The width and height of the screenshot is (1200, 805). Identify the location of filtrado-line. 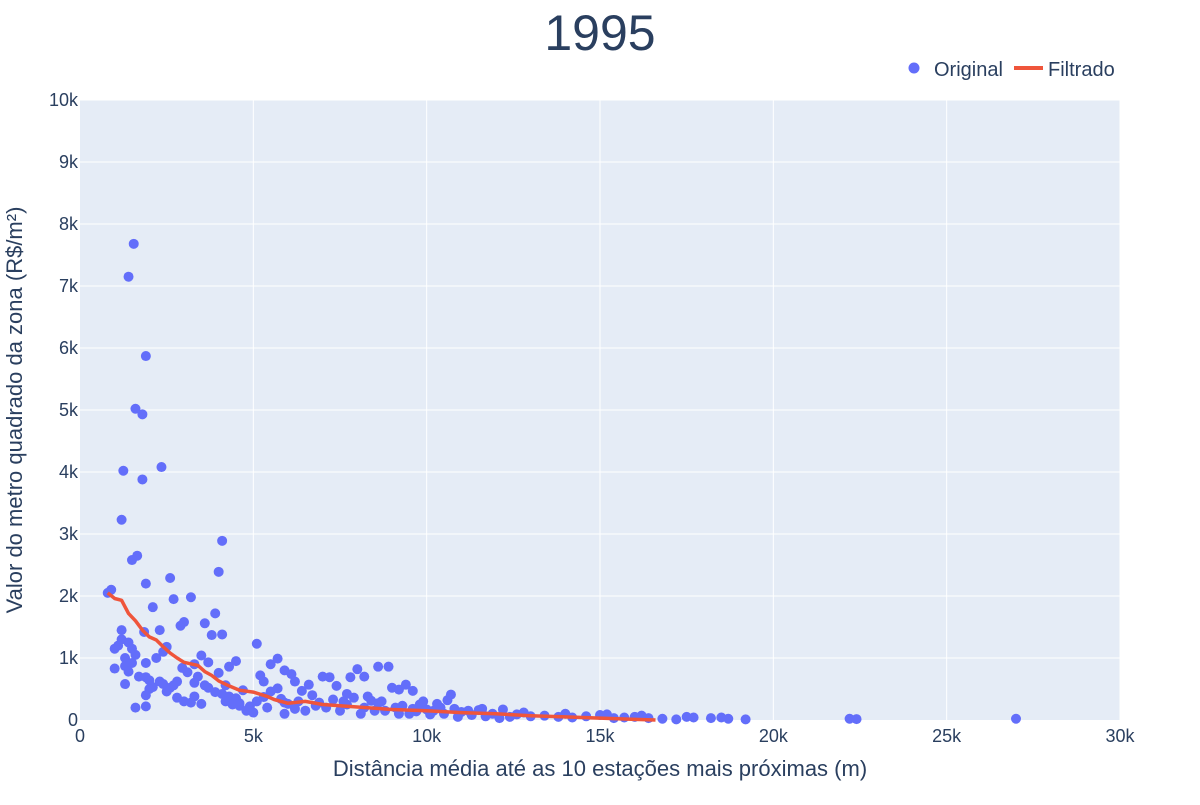
(381, 656).